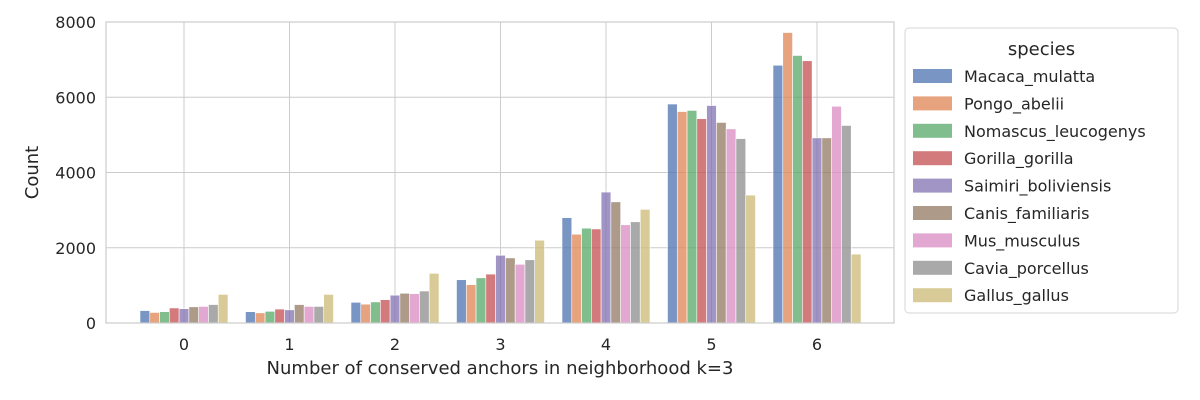 This screenshot has height=400, width=1200. I want to click on legend-label-Gorilla_gorilla: Gorilla_gorilla, so click(1019, 159).